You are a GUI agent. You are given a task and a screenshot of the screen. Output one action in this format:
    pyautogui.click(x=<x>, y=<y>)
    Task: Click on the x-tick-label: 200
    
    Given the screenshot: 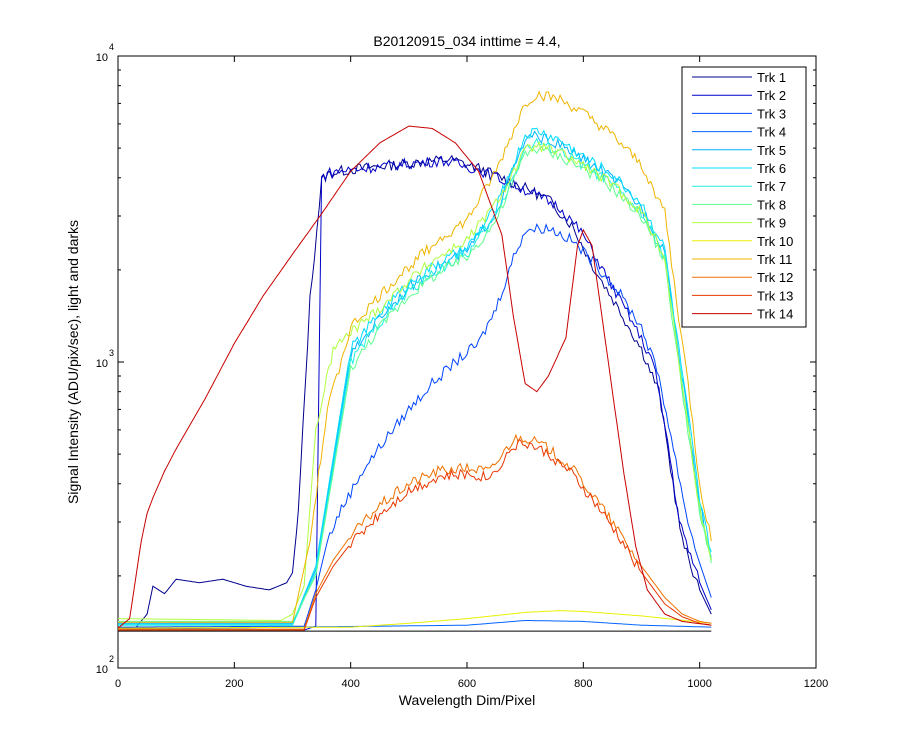 What is the action you would take?
    pyautogui.click(x=234, y=684)
    